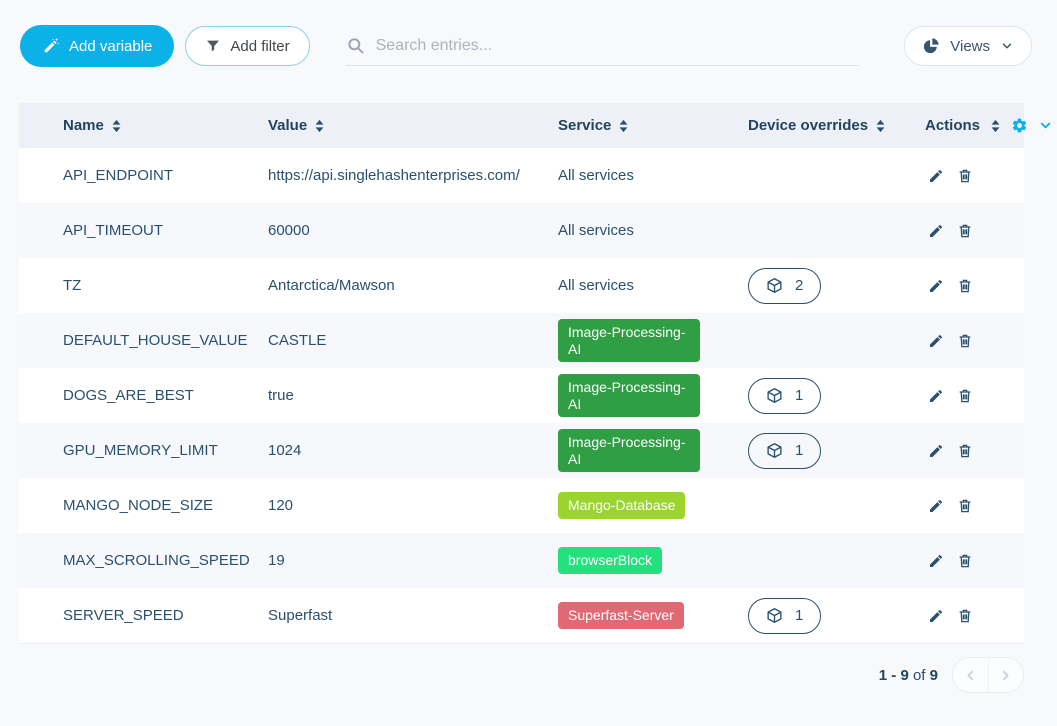  Describe the element at coordinates (653, 615) in the screenshot. I see `service-cell: Superfast-Server` at that location.